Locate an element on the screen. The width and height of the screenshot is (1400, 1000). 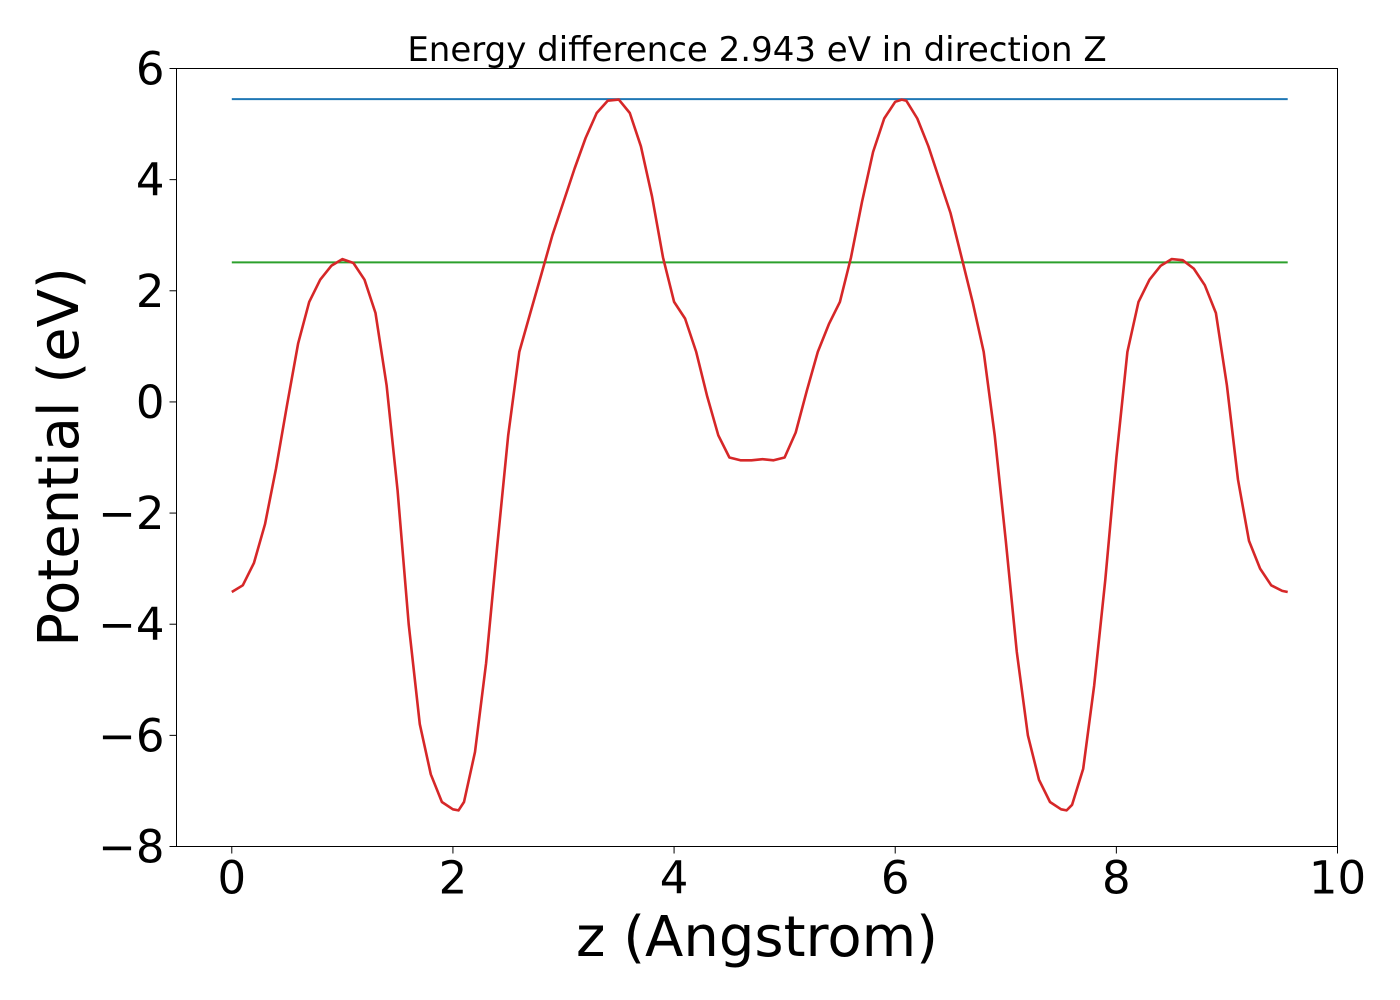
y-tick-label: −6 is located at coordinates (131, 735).